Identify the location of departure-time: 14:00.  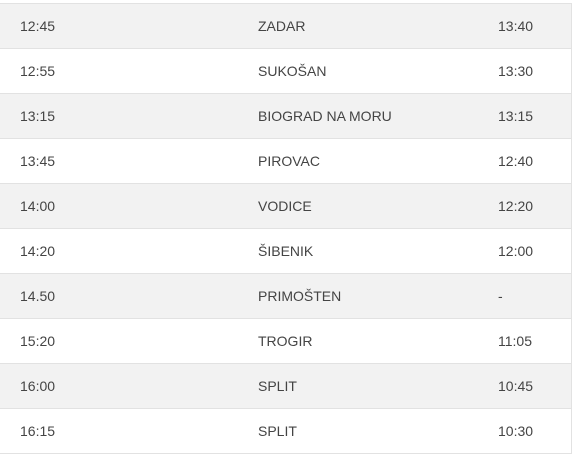
(38, 206).